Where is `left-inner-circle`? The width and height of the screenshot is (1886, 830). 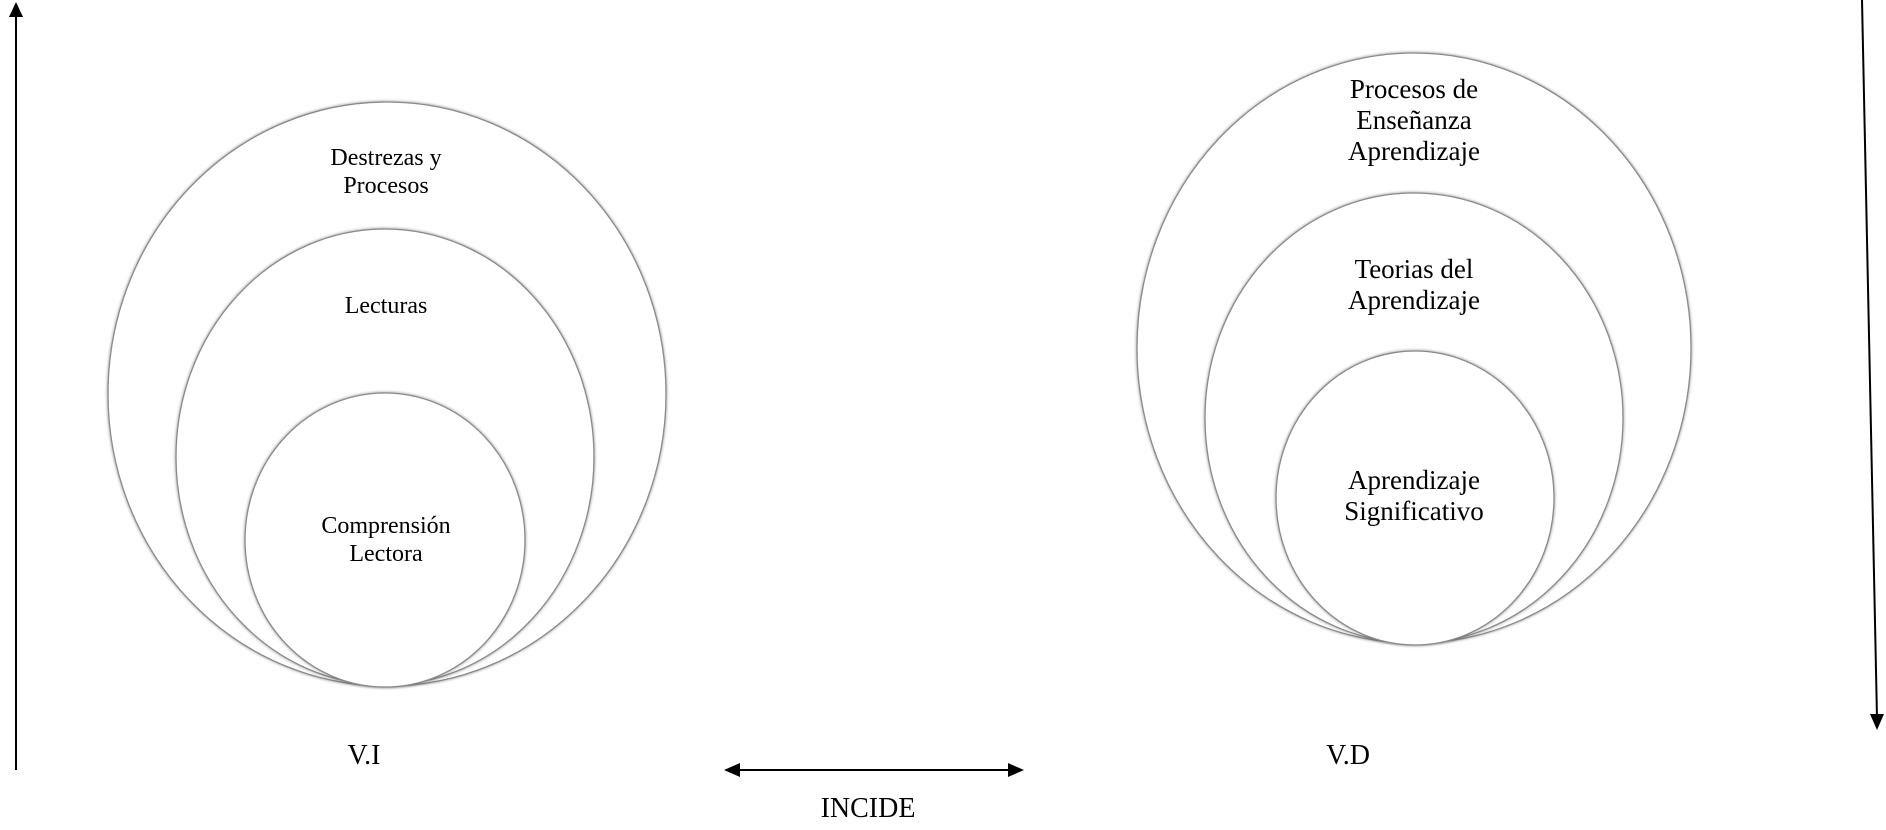
left-inner-circle is located at coordinates (385, 540).